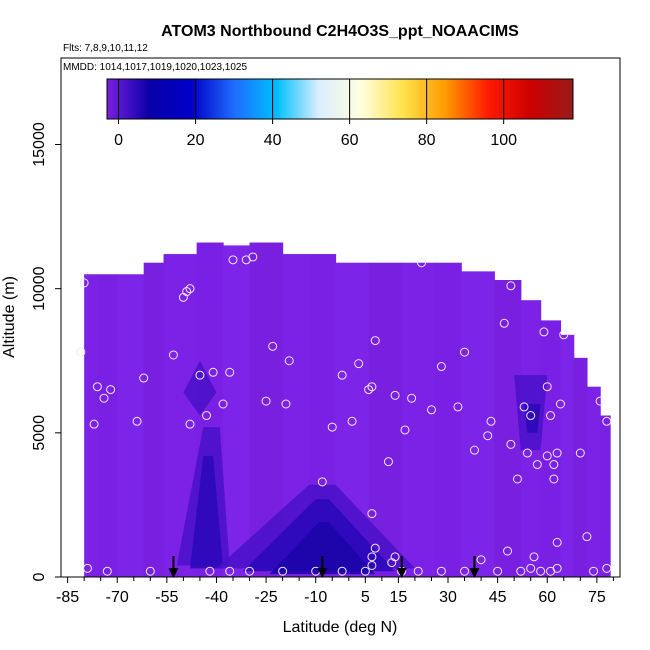 This screenshot has width=650, height=650. I want to click on colorbar-rect, so click(340, 99).